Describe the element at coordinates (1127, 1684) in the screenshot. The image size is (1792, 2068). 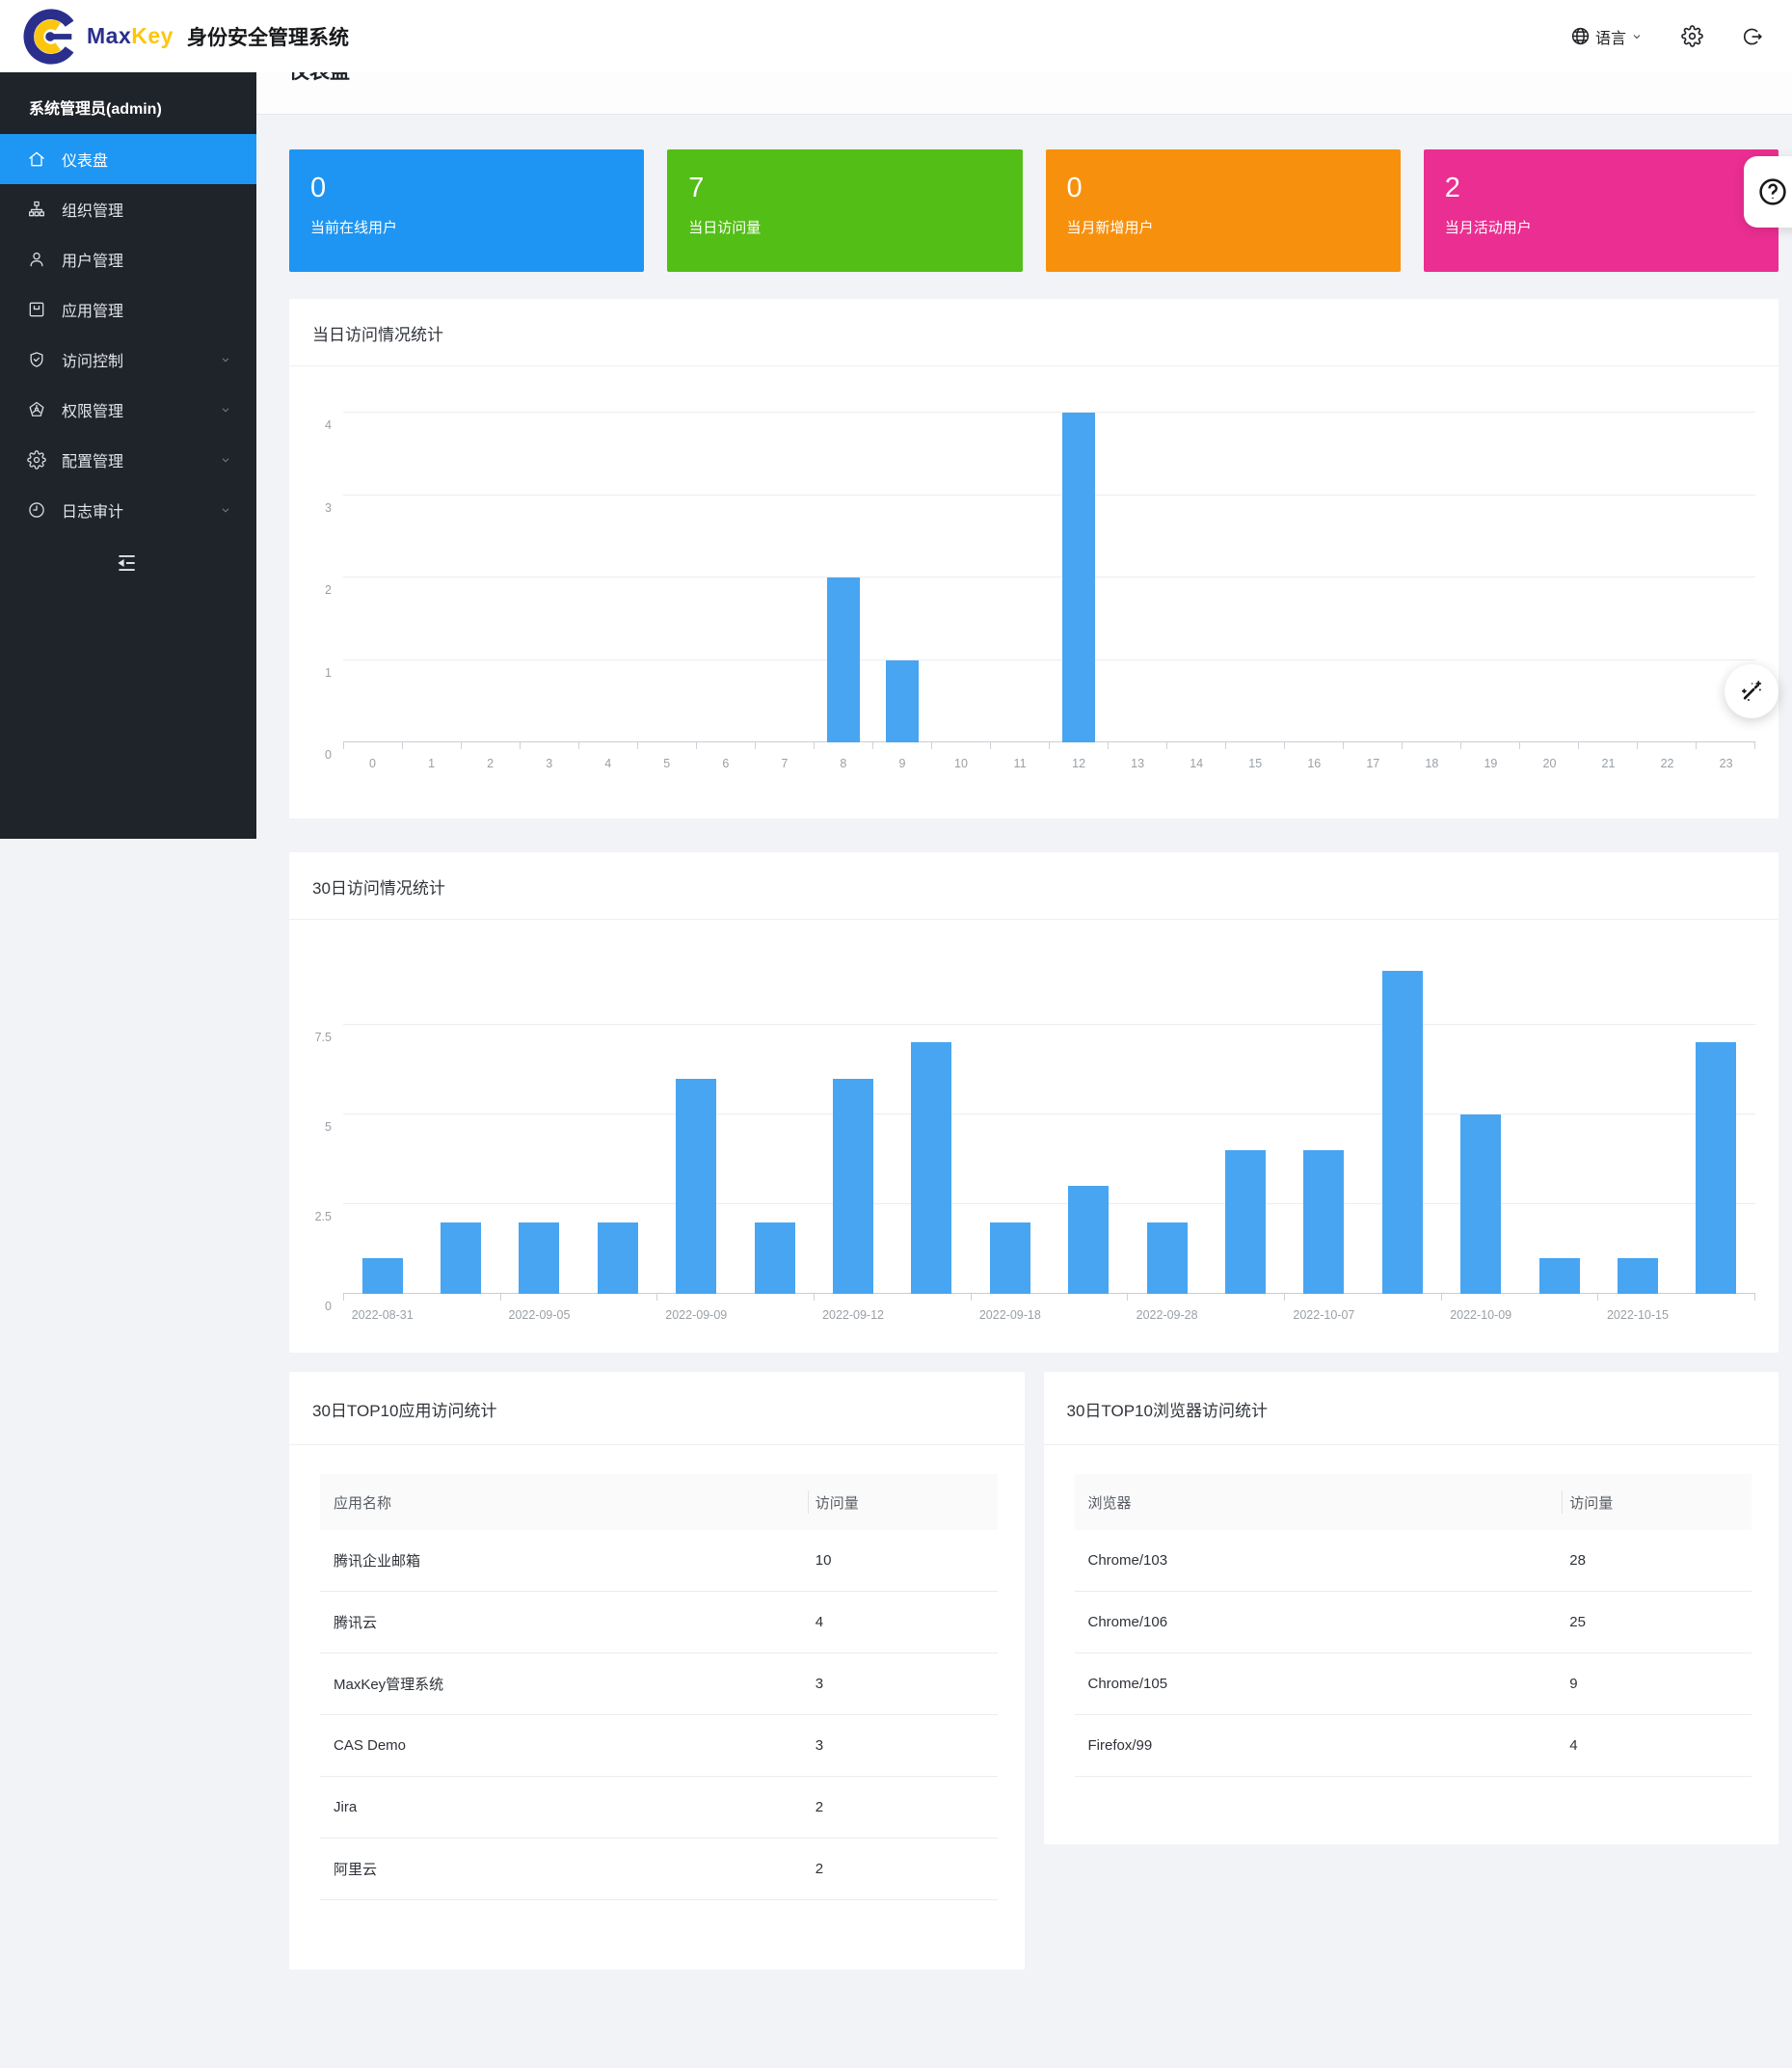
I see `table-cell-name: Chrome/105` at that location.